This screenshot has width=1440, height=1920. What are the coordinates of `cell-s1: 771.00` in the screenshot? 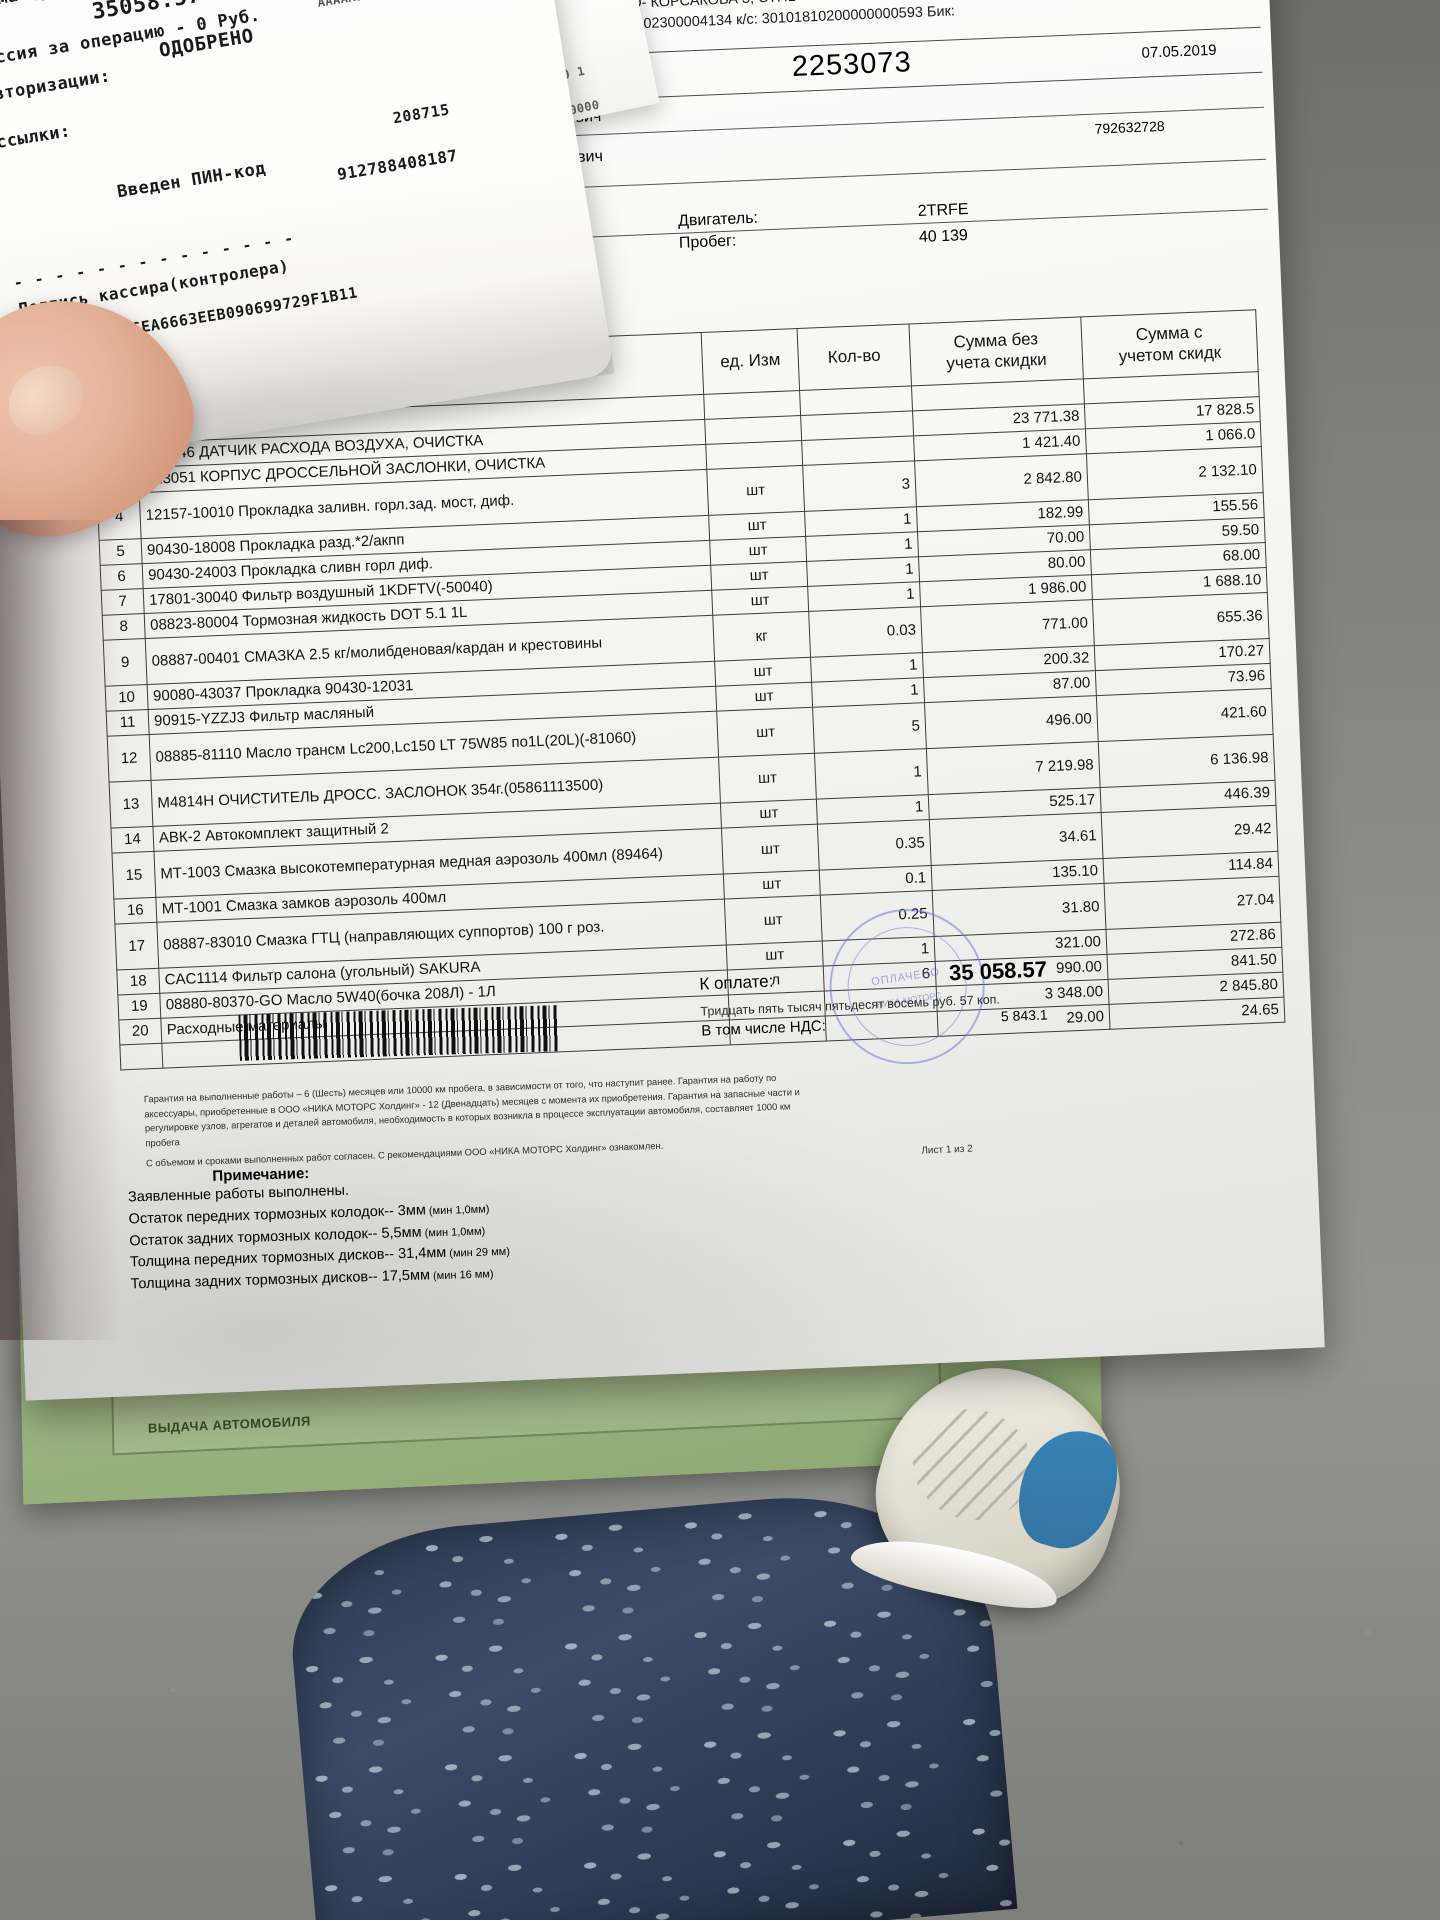 It's located at (1007, 626).